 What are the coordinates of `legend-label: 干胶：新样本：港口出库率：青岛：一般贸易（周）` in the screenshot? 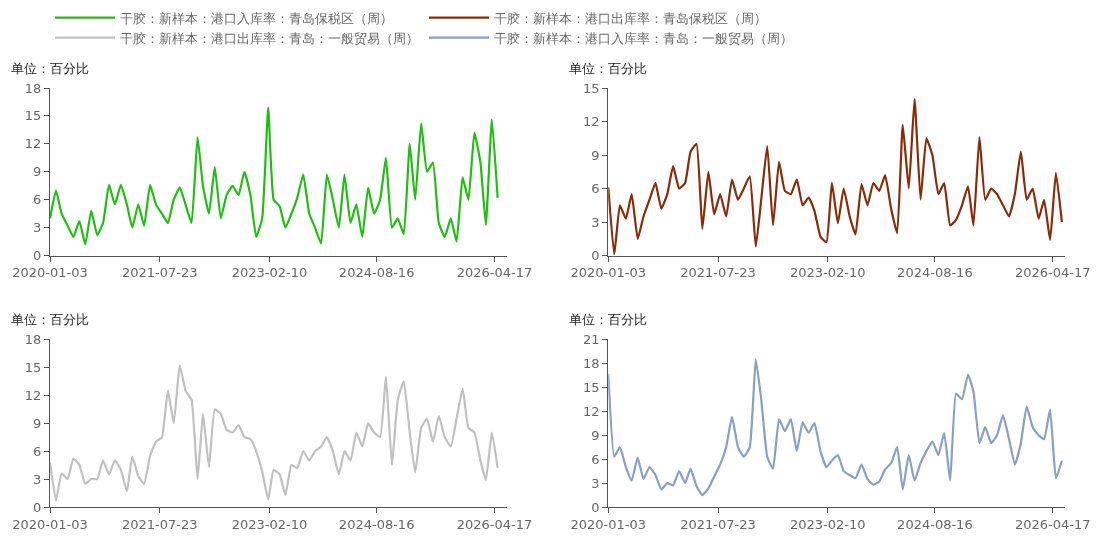 It's located at (269, 38).